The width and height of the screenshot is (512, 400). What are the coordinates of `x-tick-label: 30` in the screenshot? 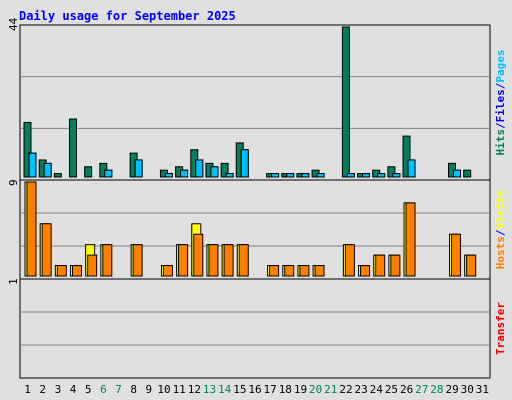 It's located at (467, 389).